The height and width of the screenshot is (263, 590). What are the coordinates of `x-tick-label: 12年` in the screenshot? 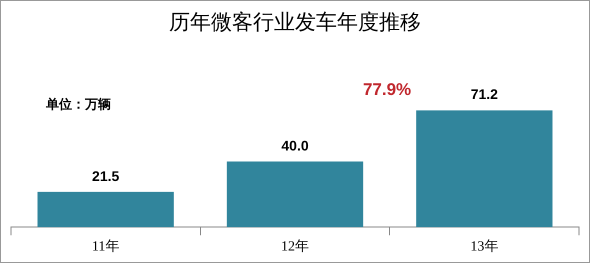 It's located at (295, 246).